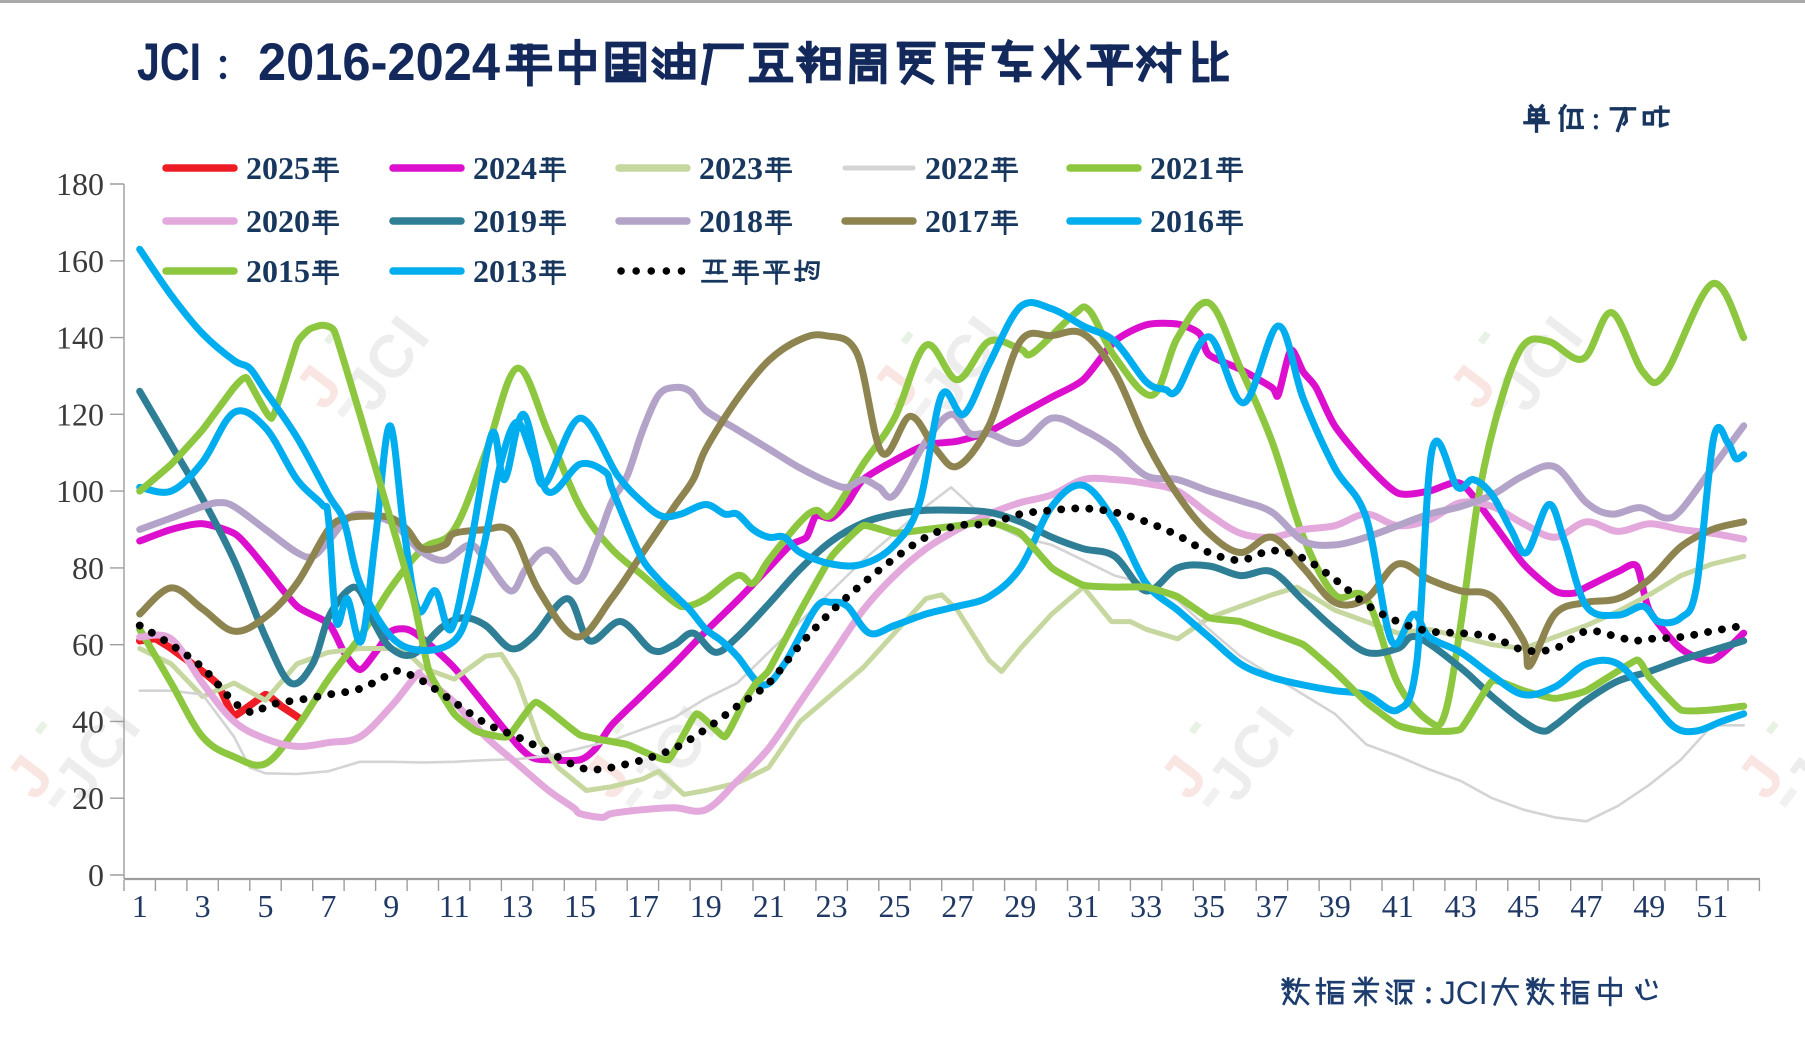 The image size is (1805, 1060). What do you see at coordinates (643, 906) in the screenshot?
I see `svg-text: 17` at bounding box center [643, 906].